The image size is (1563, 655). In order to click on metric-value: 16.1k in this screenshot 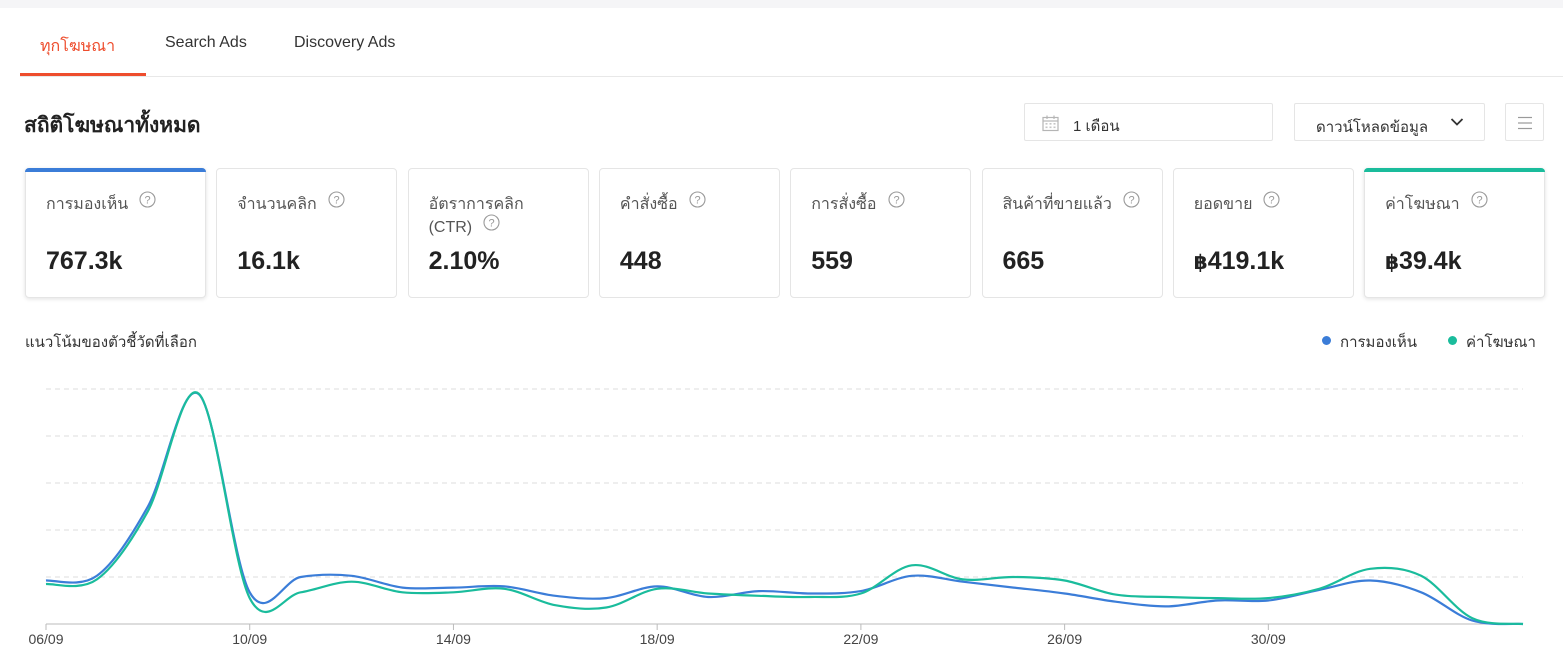, I will do `click(268, 261)`.